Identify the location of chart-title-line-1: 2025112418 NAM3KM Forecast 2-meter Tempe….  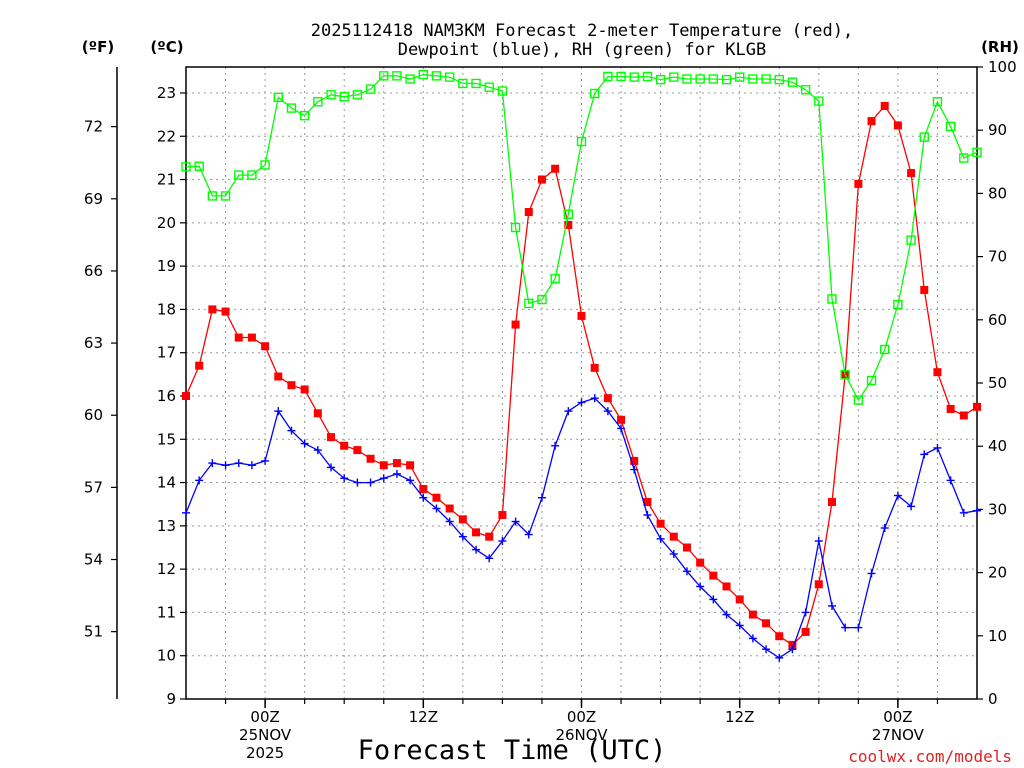
(582, 31).